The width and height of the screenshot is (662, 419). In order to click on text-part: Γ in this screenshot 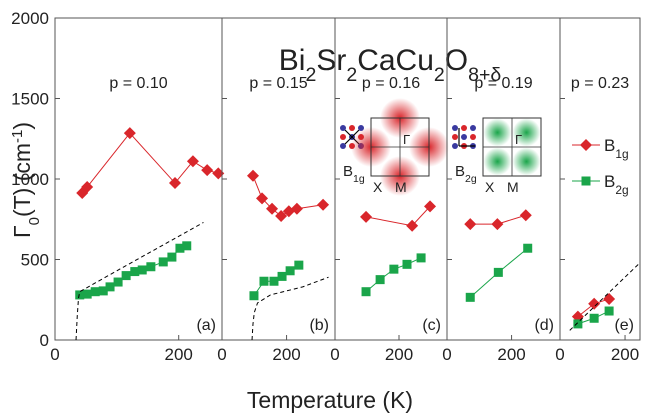, I will do `click(22, 231)`.